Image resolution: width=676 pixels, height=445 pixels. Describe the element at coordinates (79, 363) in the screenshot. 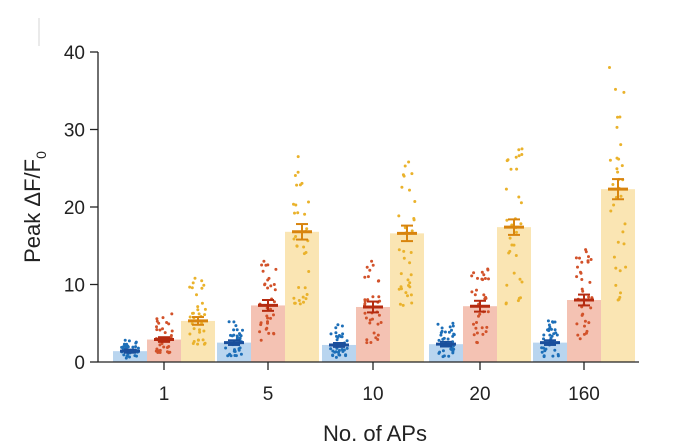

I see `y-tick-label: 0` at that location.